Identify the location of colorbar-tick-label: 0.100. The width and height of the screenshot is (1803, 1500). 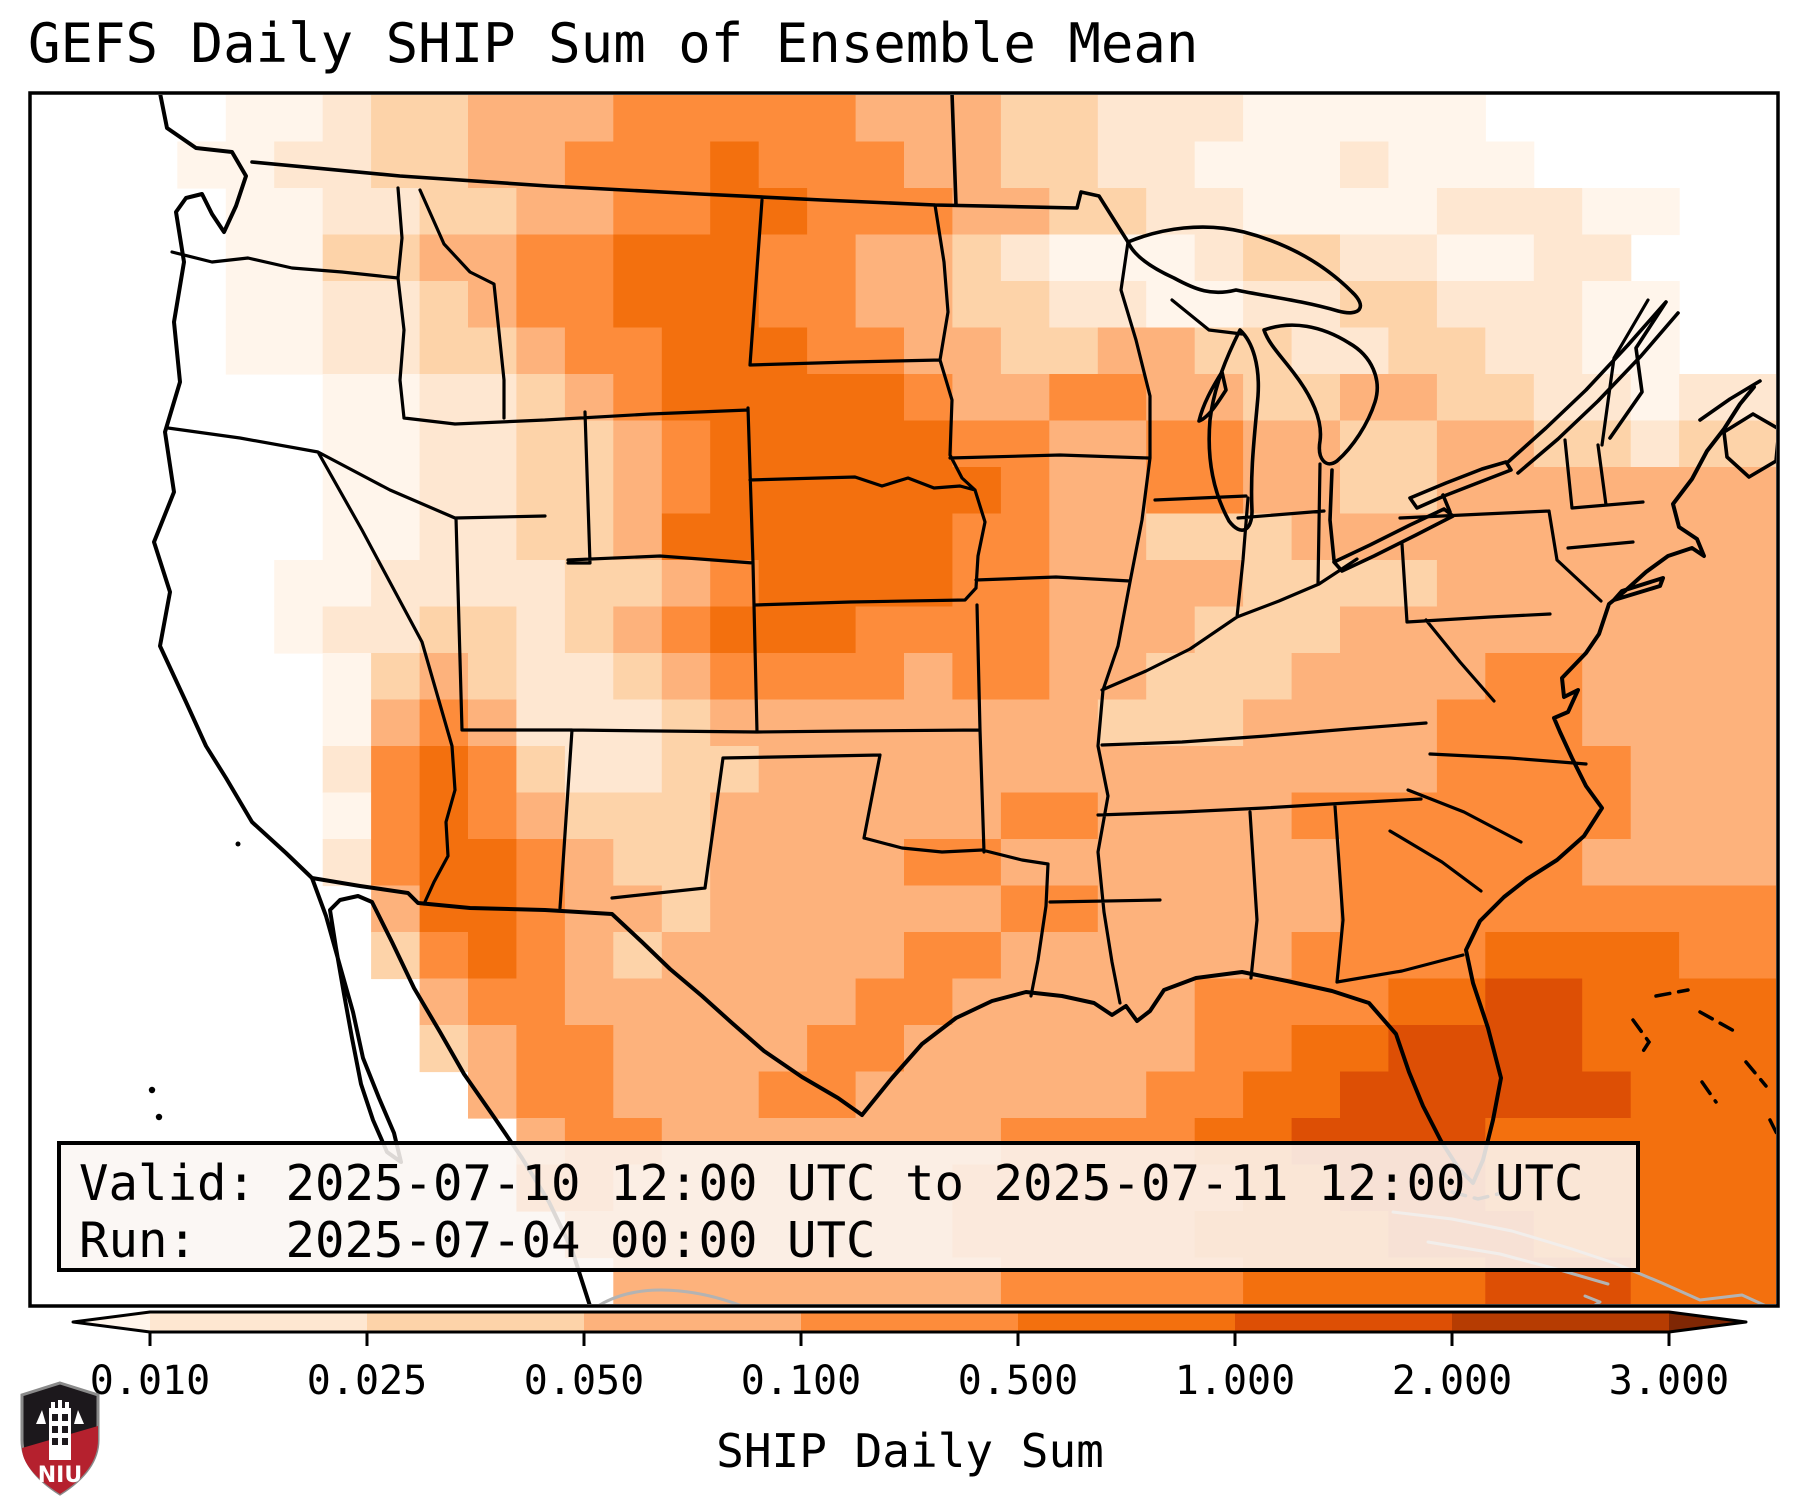
(801, 1381).